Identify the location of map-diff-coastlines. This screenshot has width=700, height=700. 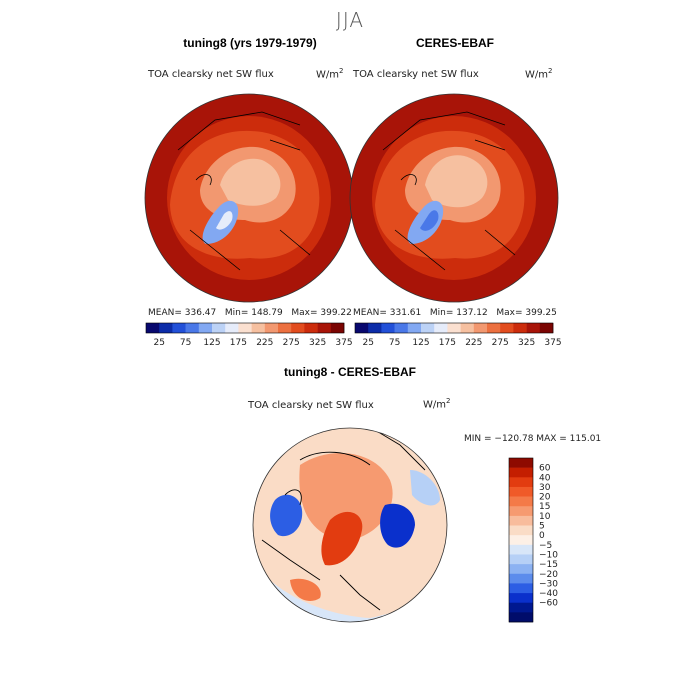
(343, 520).